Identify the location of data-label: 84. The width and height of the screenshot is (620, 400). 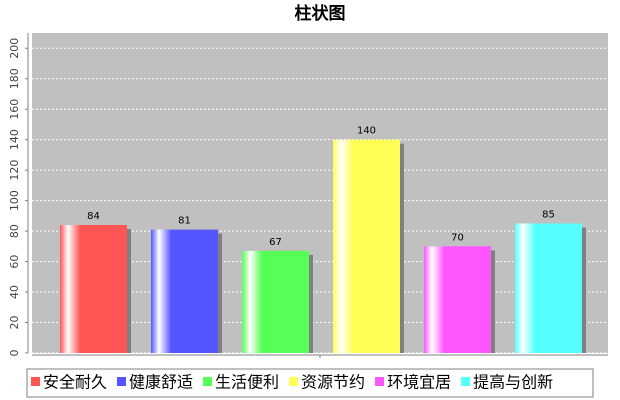
(93, 216).